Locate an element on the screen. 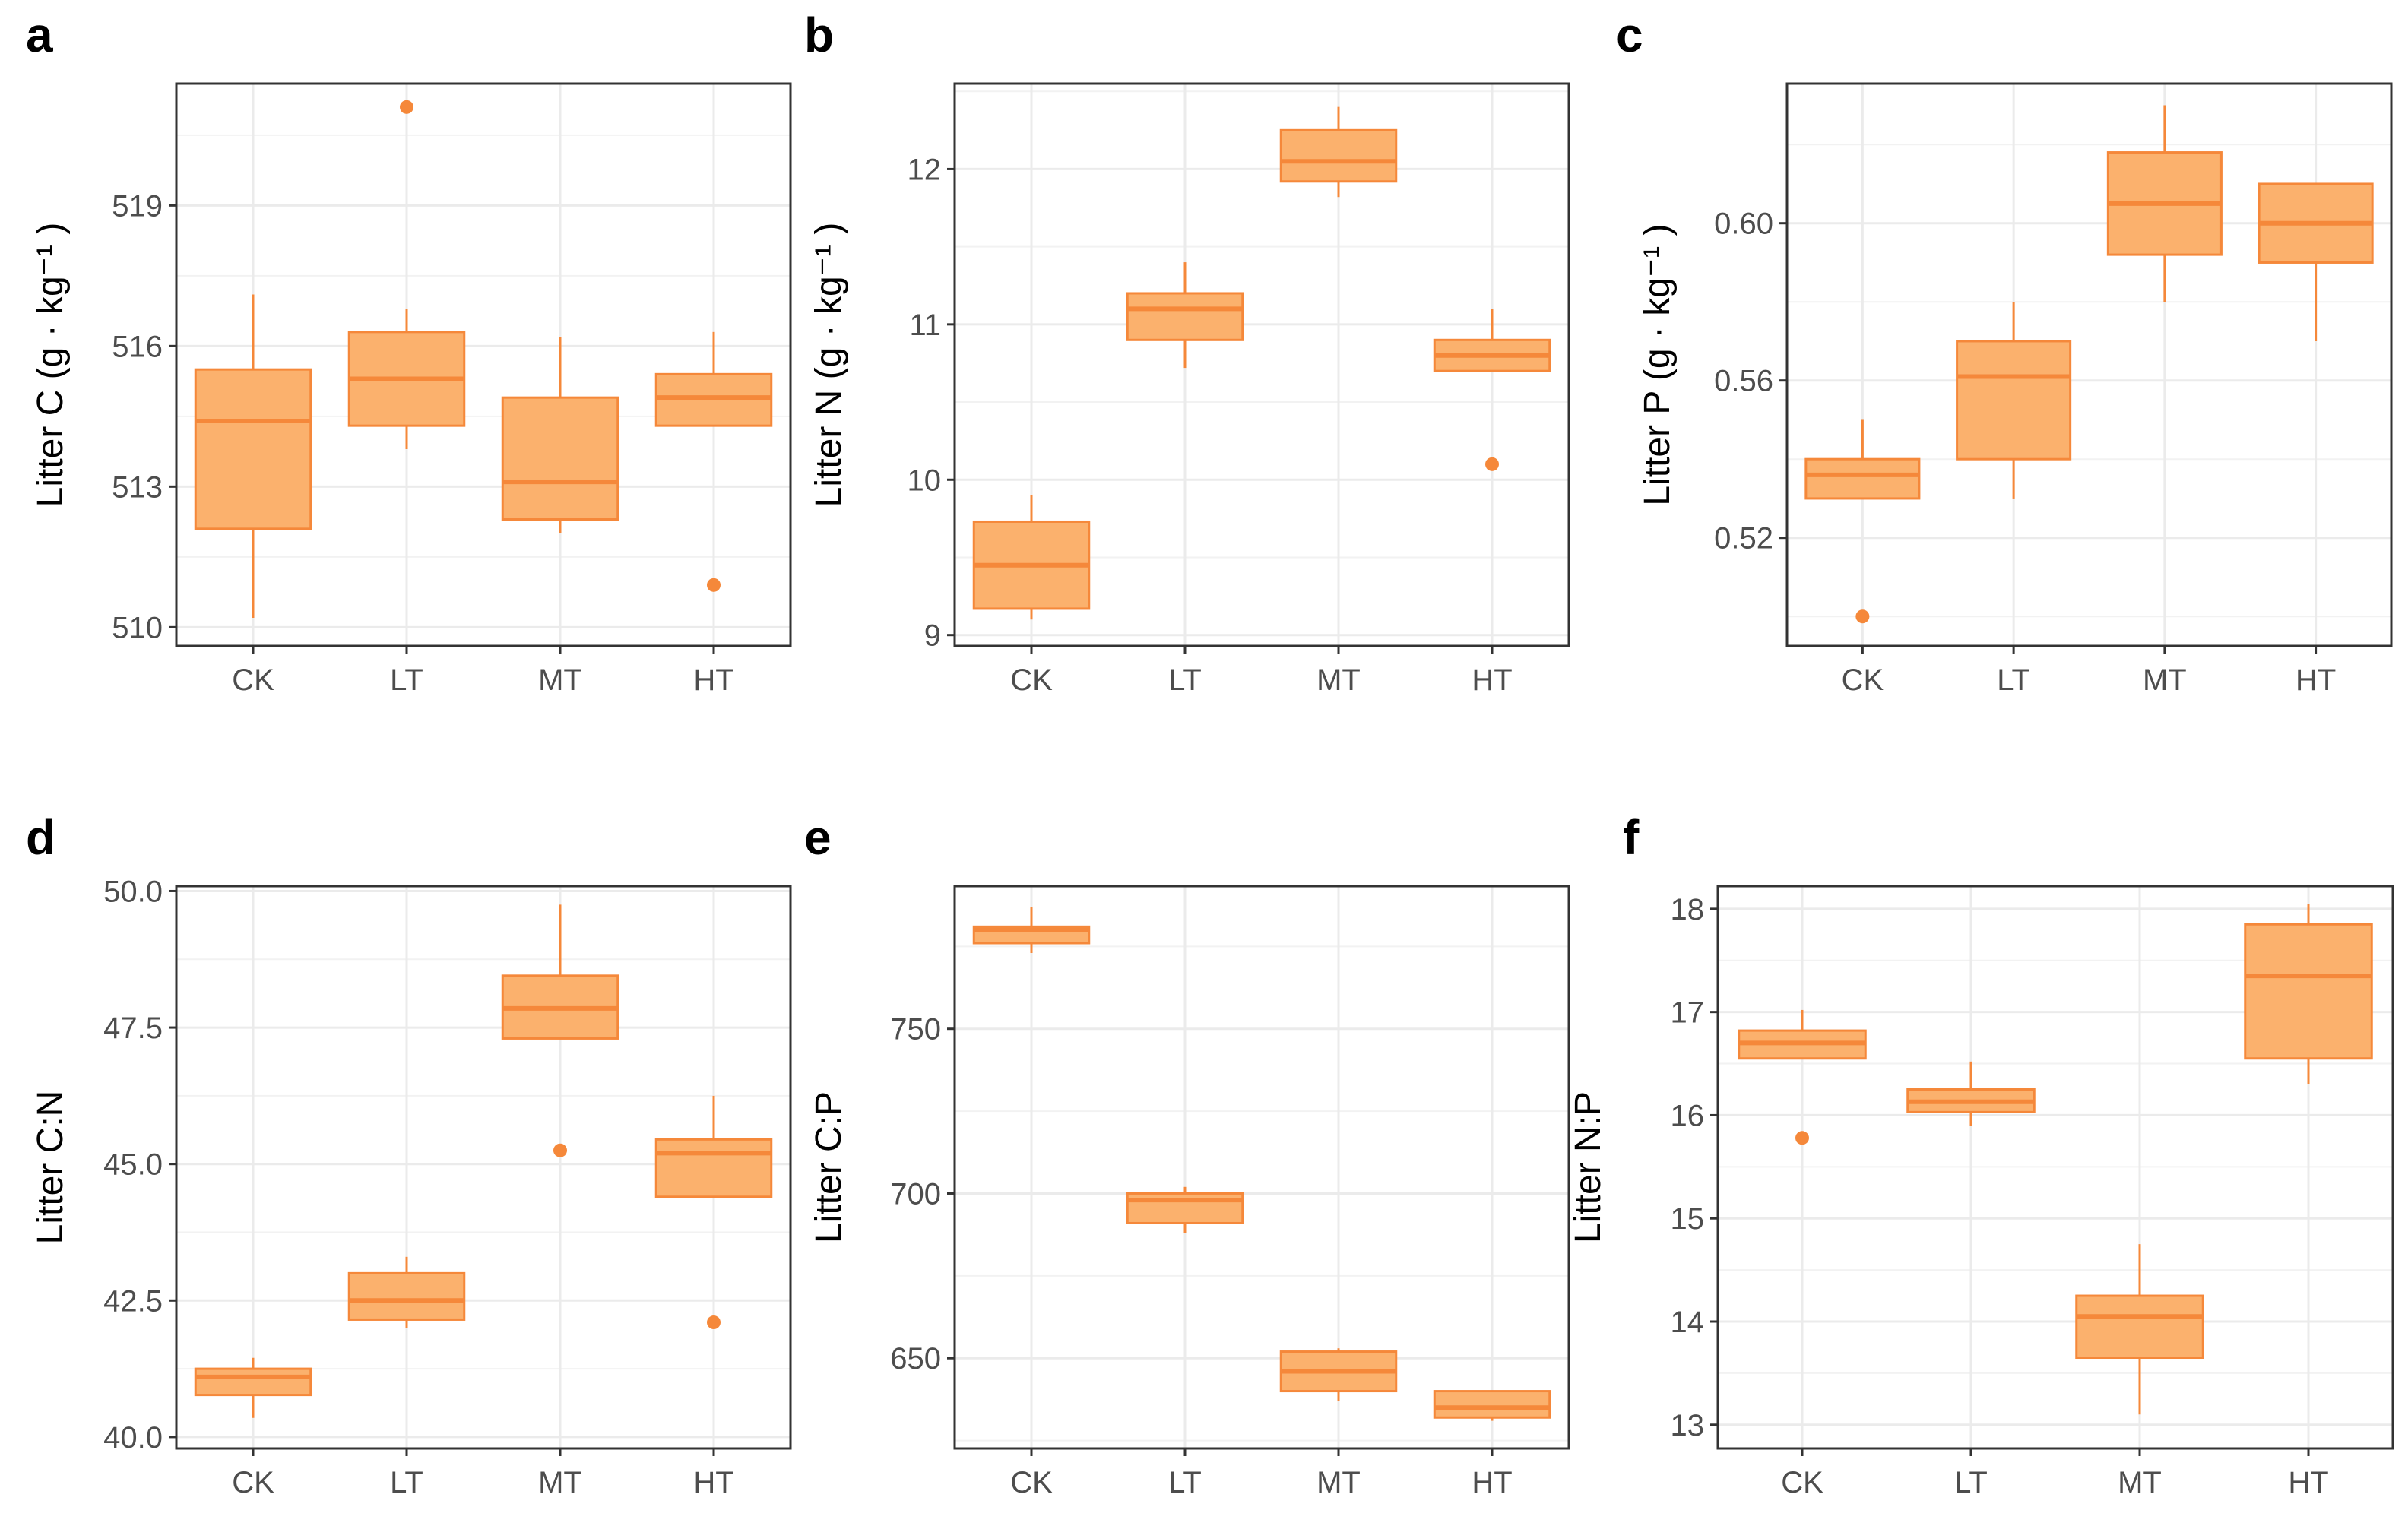 The image size is (2408, 1526). panel-letter: d is located at coordinates (40, 837).